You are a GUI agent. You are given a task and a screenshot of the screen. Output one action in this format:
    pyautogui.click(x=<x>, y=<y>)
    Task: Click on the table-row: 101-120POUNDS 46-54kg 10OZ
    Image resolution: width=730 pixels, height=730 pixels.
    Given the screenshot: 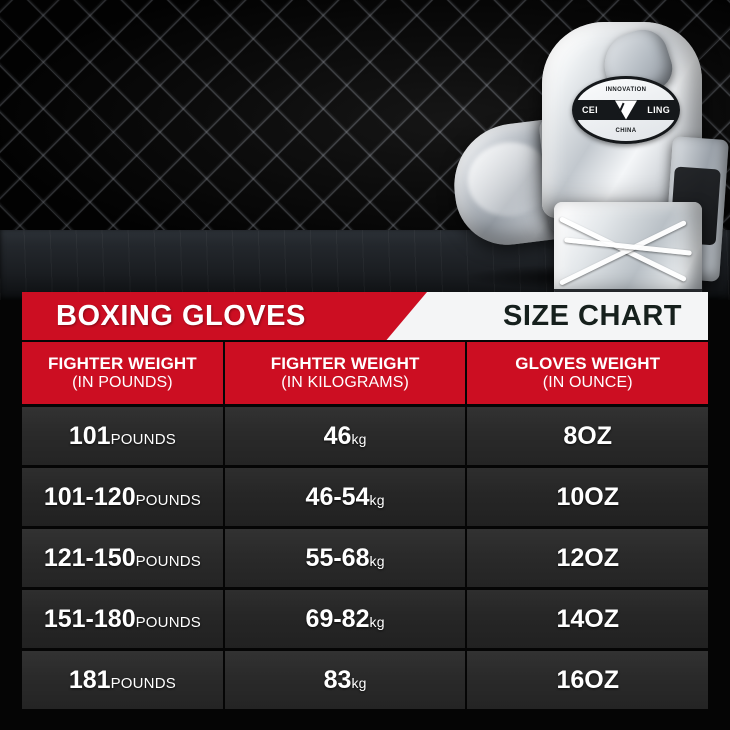 What is the action you would take?
    pyautogui.click(x=365, y=497)
    